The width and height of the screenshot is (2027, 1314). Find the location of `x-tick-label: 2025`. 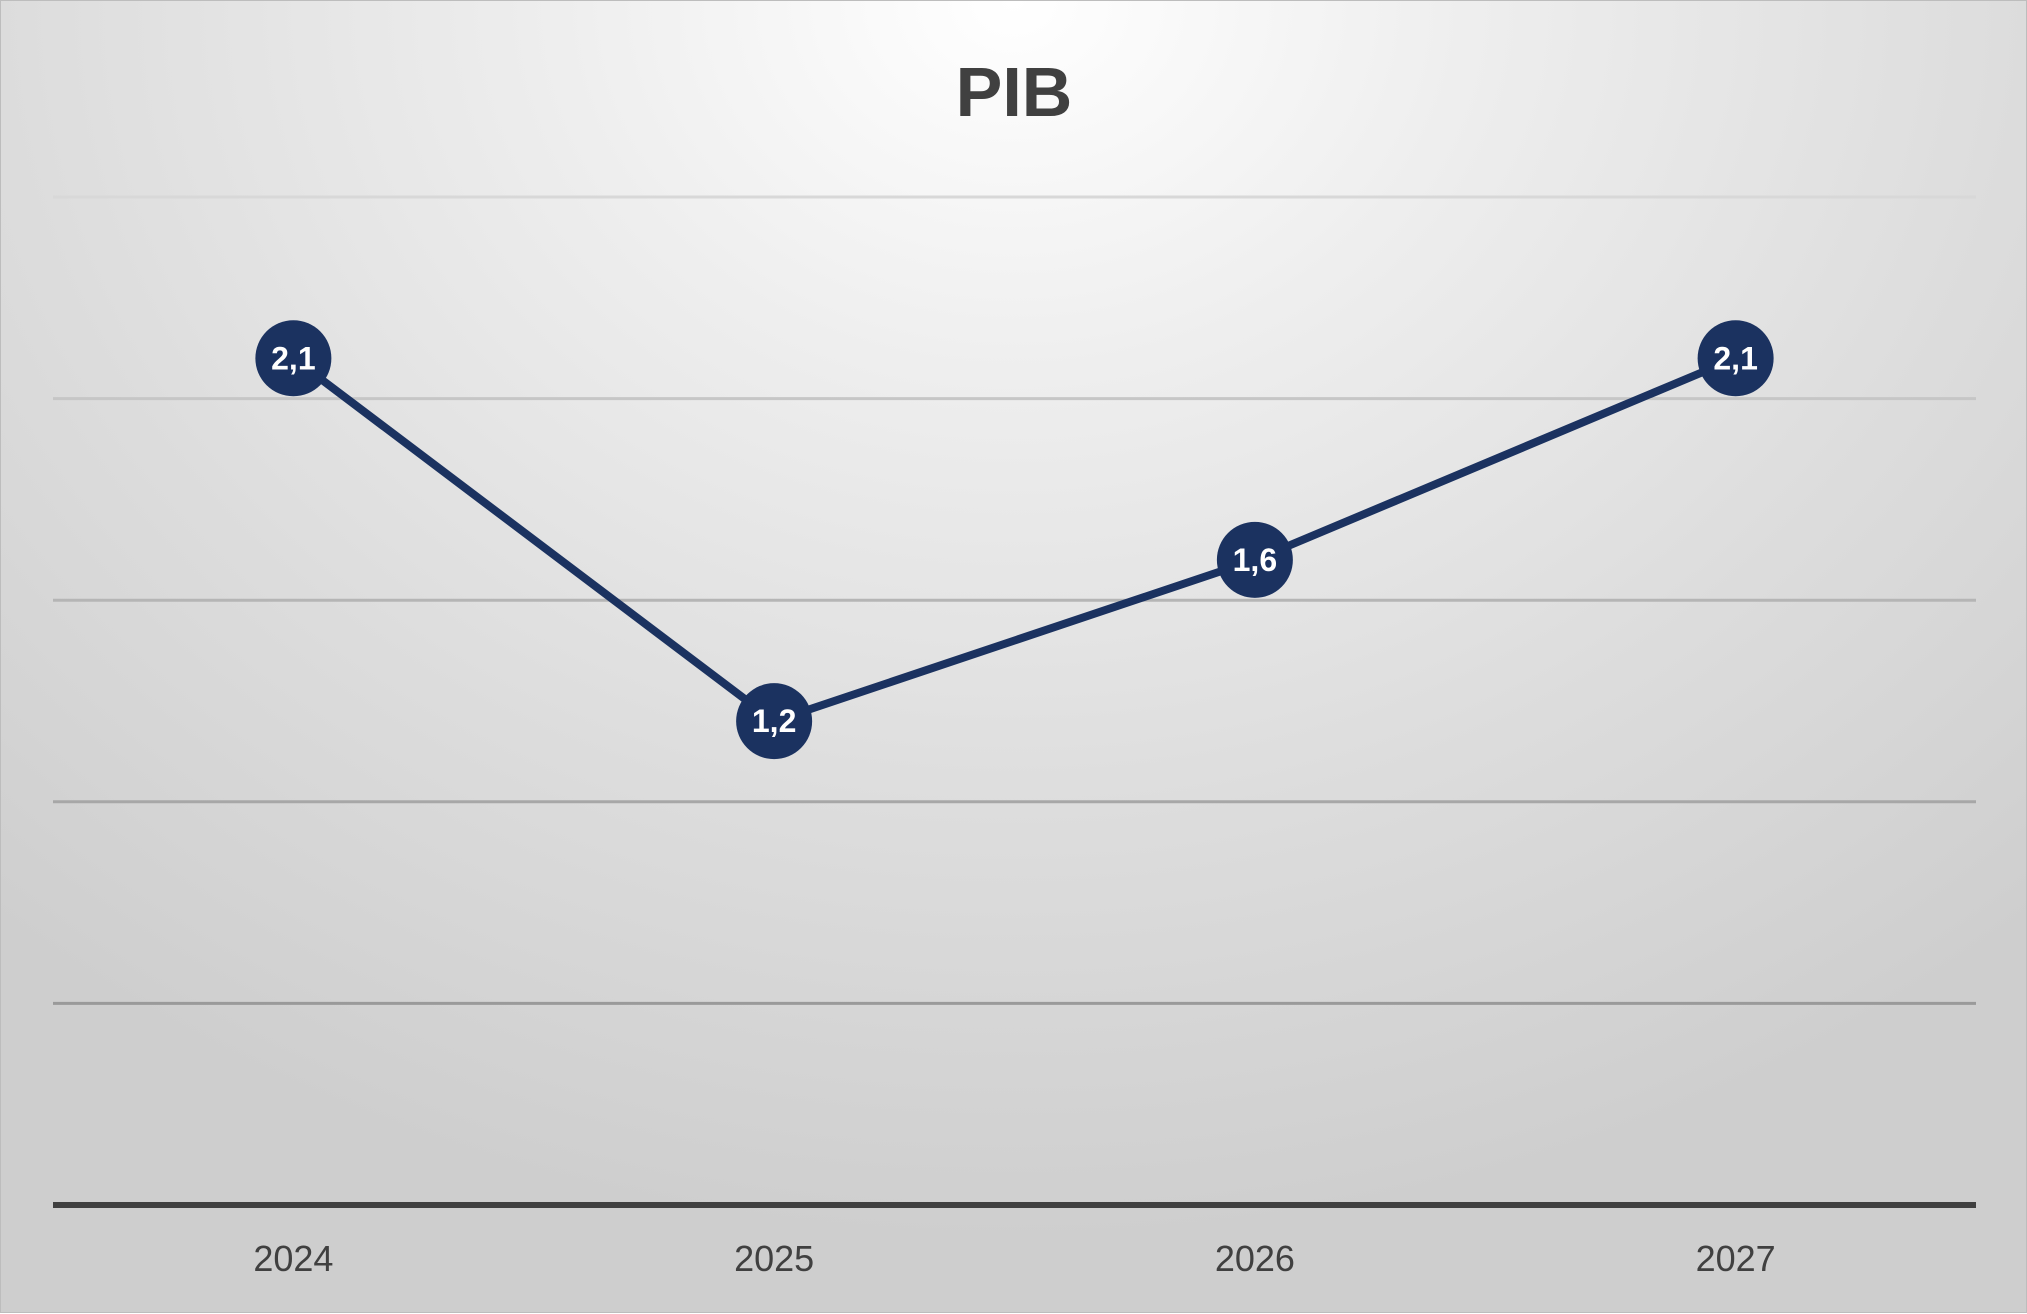

x-tick-label: 2025 is located at coordinates (774, 1258).